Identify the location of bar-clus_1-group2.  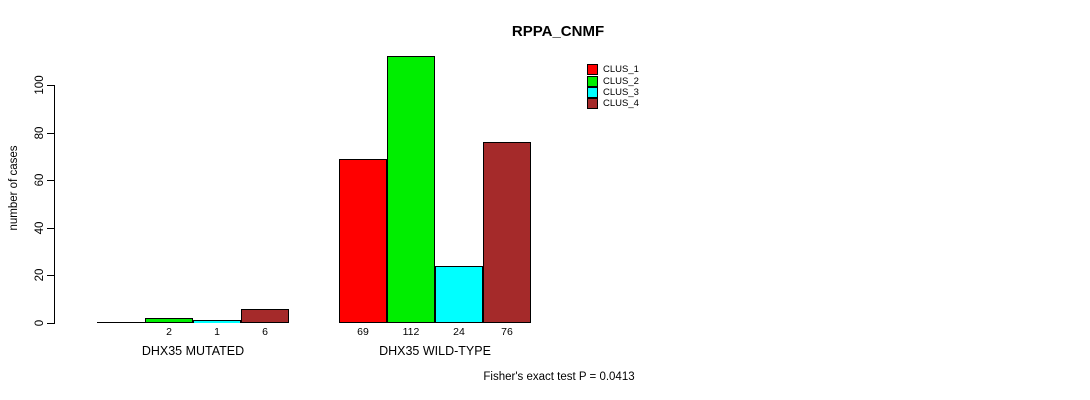
(363, 241).